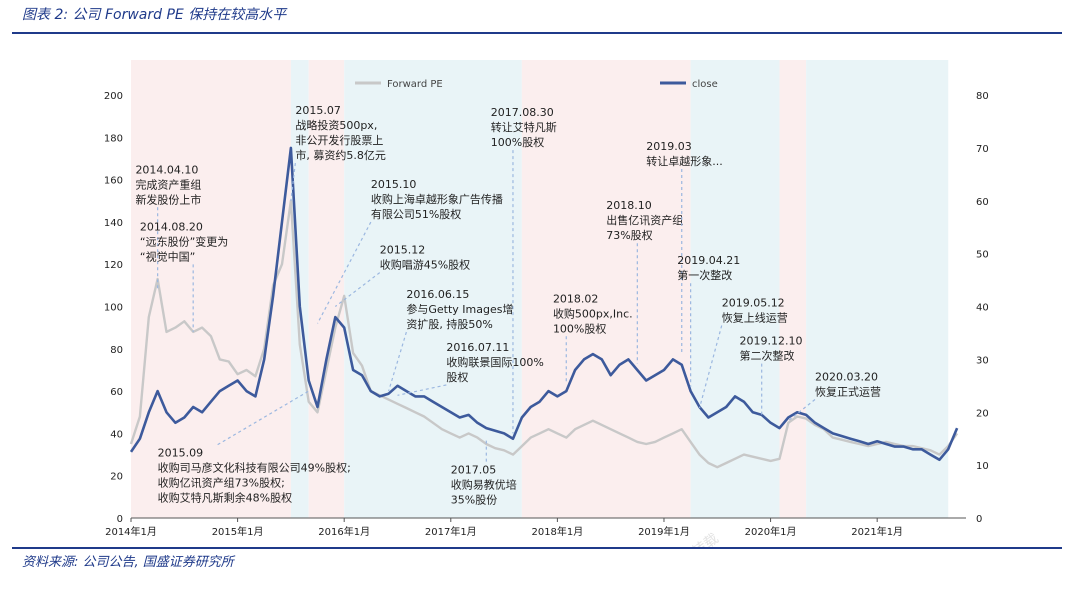  Describe the element at coordinates (771, 531) in the screenshot. I see `x-tick-label: 2020年1月` at that location.